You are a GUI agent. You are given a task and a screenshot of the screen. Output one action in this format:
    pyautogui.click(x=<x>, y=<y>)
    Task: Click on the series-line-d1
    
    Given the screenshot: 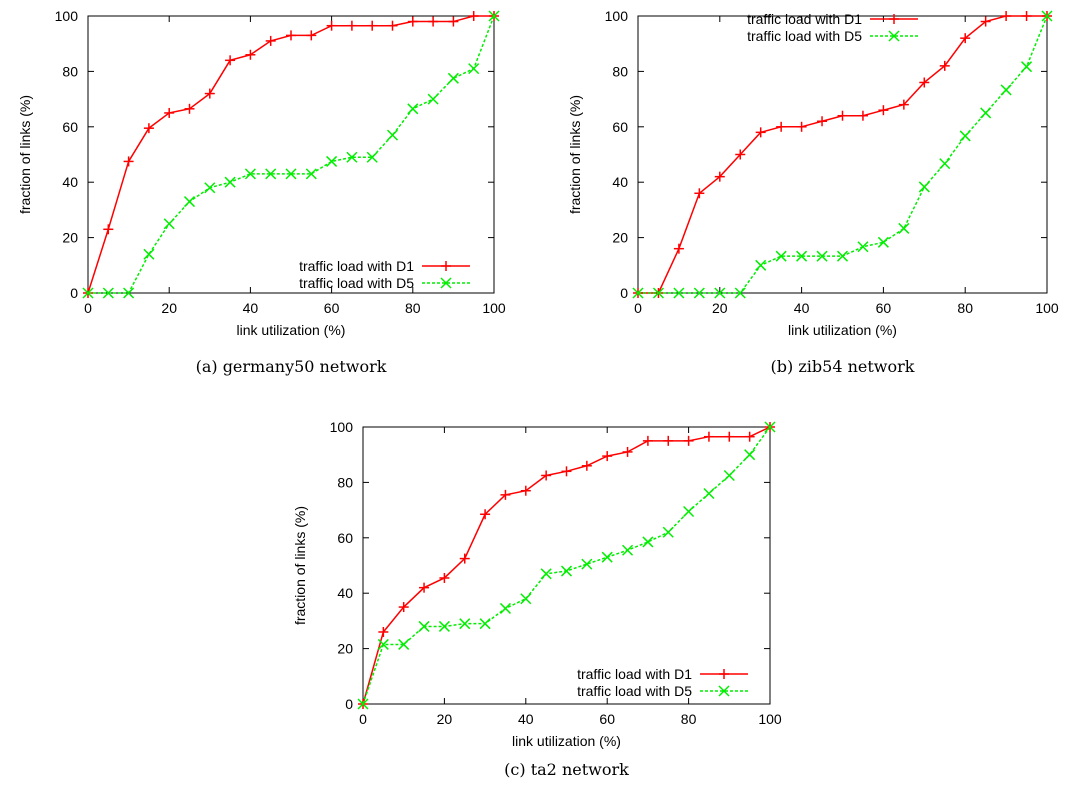 What is the action you would take?
    pyautogui.click(x=842, y=154)
    